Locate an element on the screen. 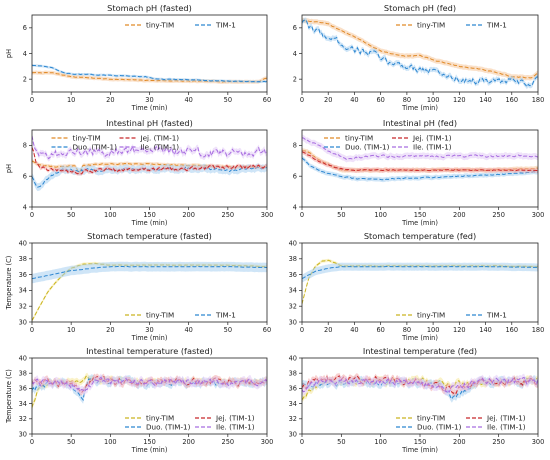  x-tick-label: 30 is located at coordinates (149, 100).